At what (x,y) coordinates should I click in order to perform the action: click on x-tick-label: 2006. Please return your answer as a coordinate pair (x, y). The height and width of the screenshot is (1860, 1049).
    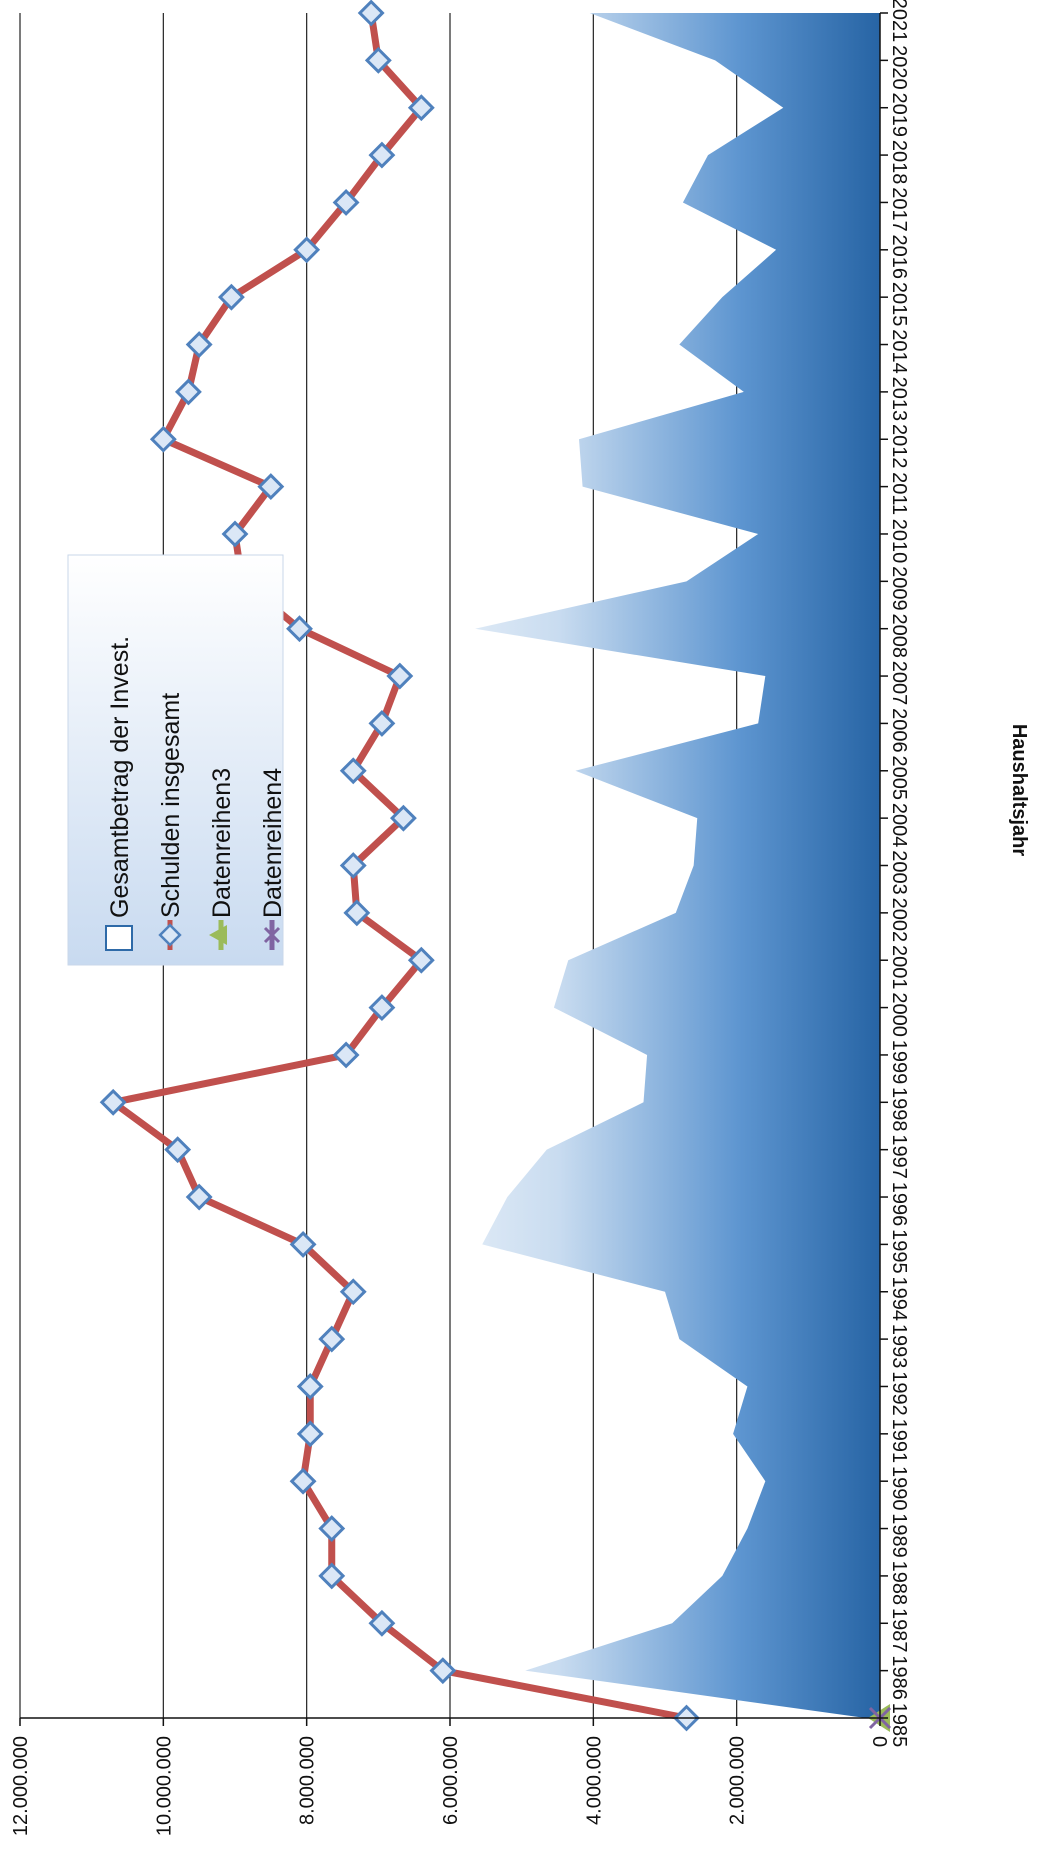
    Looking at the image, I should click on (899, 730).